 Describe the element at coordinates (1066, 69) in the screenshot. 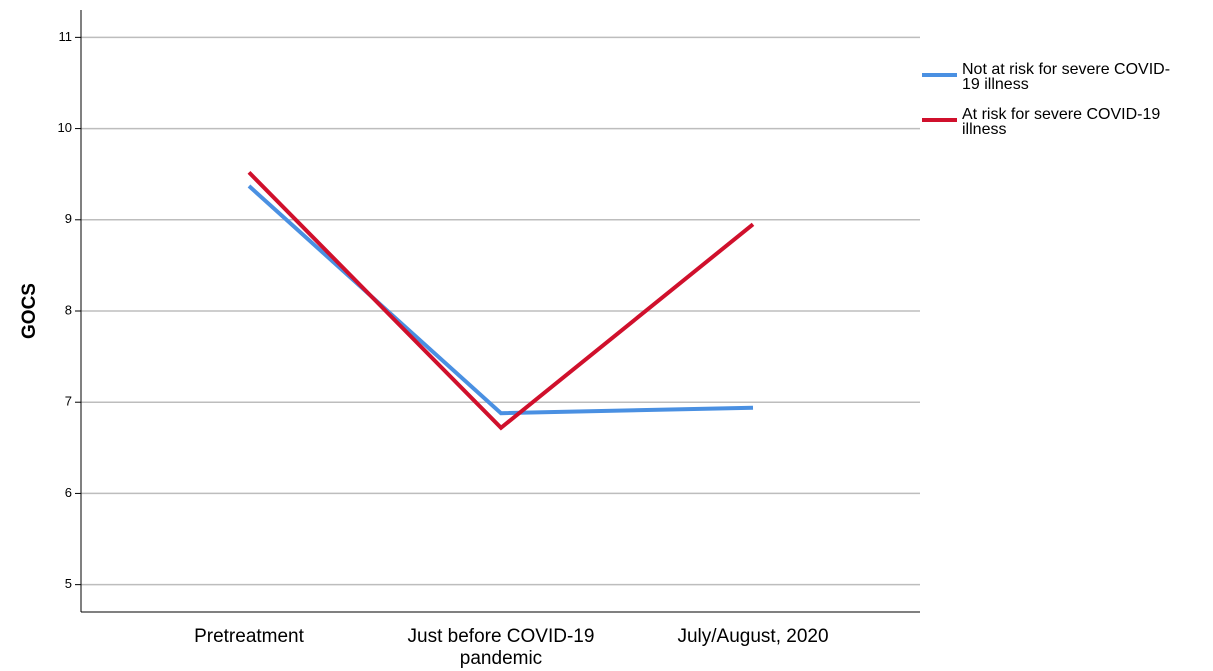

I see `legend-label-line: Not at risk for severe COVID-` at that location.